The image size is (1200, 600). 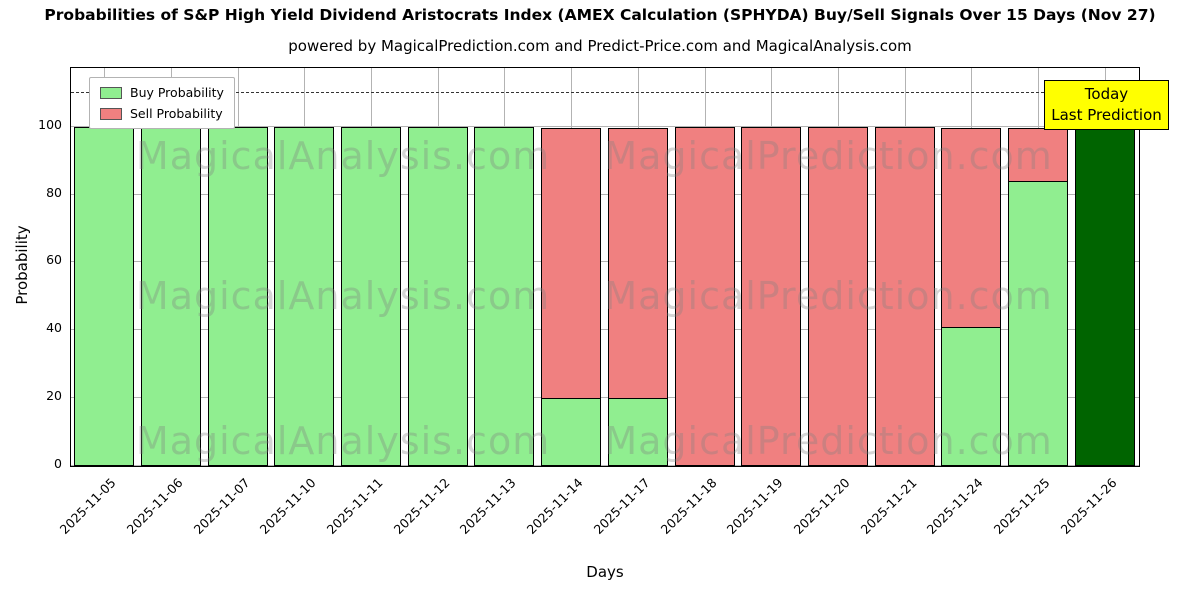 I want to click on x-tick-label: 2025-11-14, so click(x=554, y=506).